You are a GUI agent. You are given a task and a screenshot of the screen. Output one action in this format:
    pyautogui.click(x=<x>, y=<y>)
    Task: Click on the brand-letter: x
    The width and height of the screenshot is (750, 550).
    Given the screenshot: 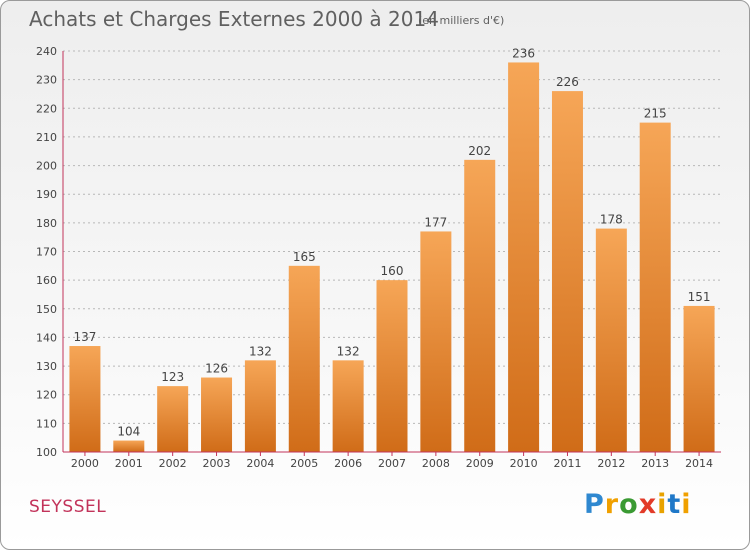 What is the action you would take?
    pyautogui.click(x=648, y=504)
    